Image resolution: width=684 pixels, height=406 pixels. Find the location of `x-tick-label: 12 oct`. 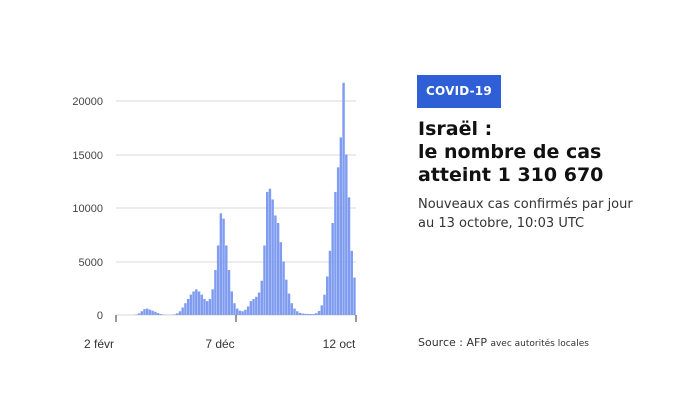

x-tick-label: 12 oct is located at coordinates (339, 344).